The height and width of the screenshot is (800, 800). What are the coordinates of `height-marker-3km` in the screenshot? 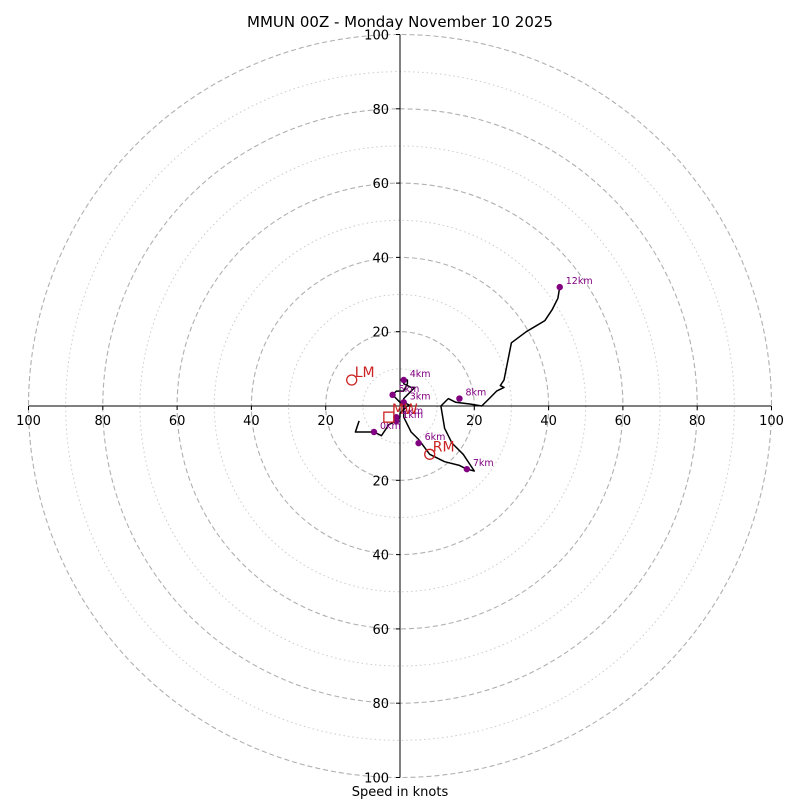 It's located at (403, 402).